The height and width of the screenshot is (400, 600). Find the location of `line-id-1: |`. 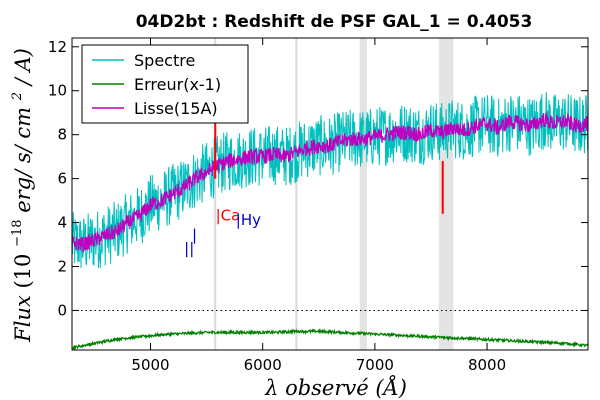

line-id-1: | is located at coordinates (194, 235).